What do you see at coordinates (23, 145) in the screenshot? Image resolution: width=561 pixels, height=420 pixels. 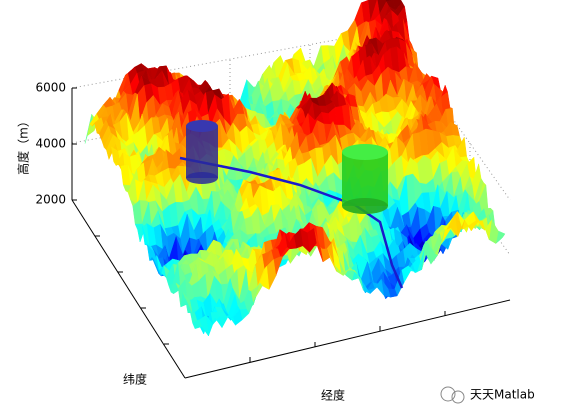 I see `z-axis-label: 高度（m）` at bounding box center [23, 145].